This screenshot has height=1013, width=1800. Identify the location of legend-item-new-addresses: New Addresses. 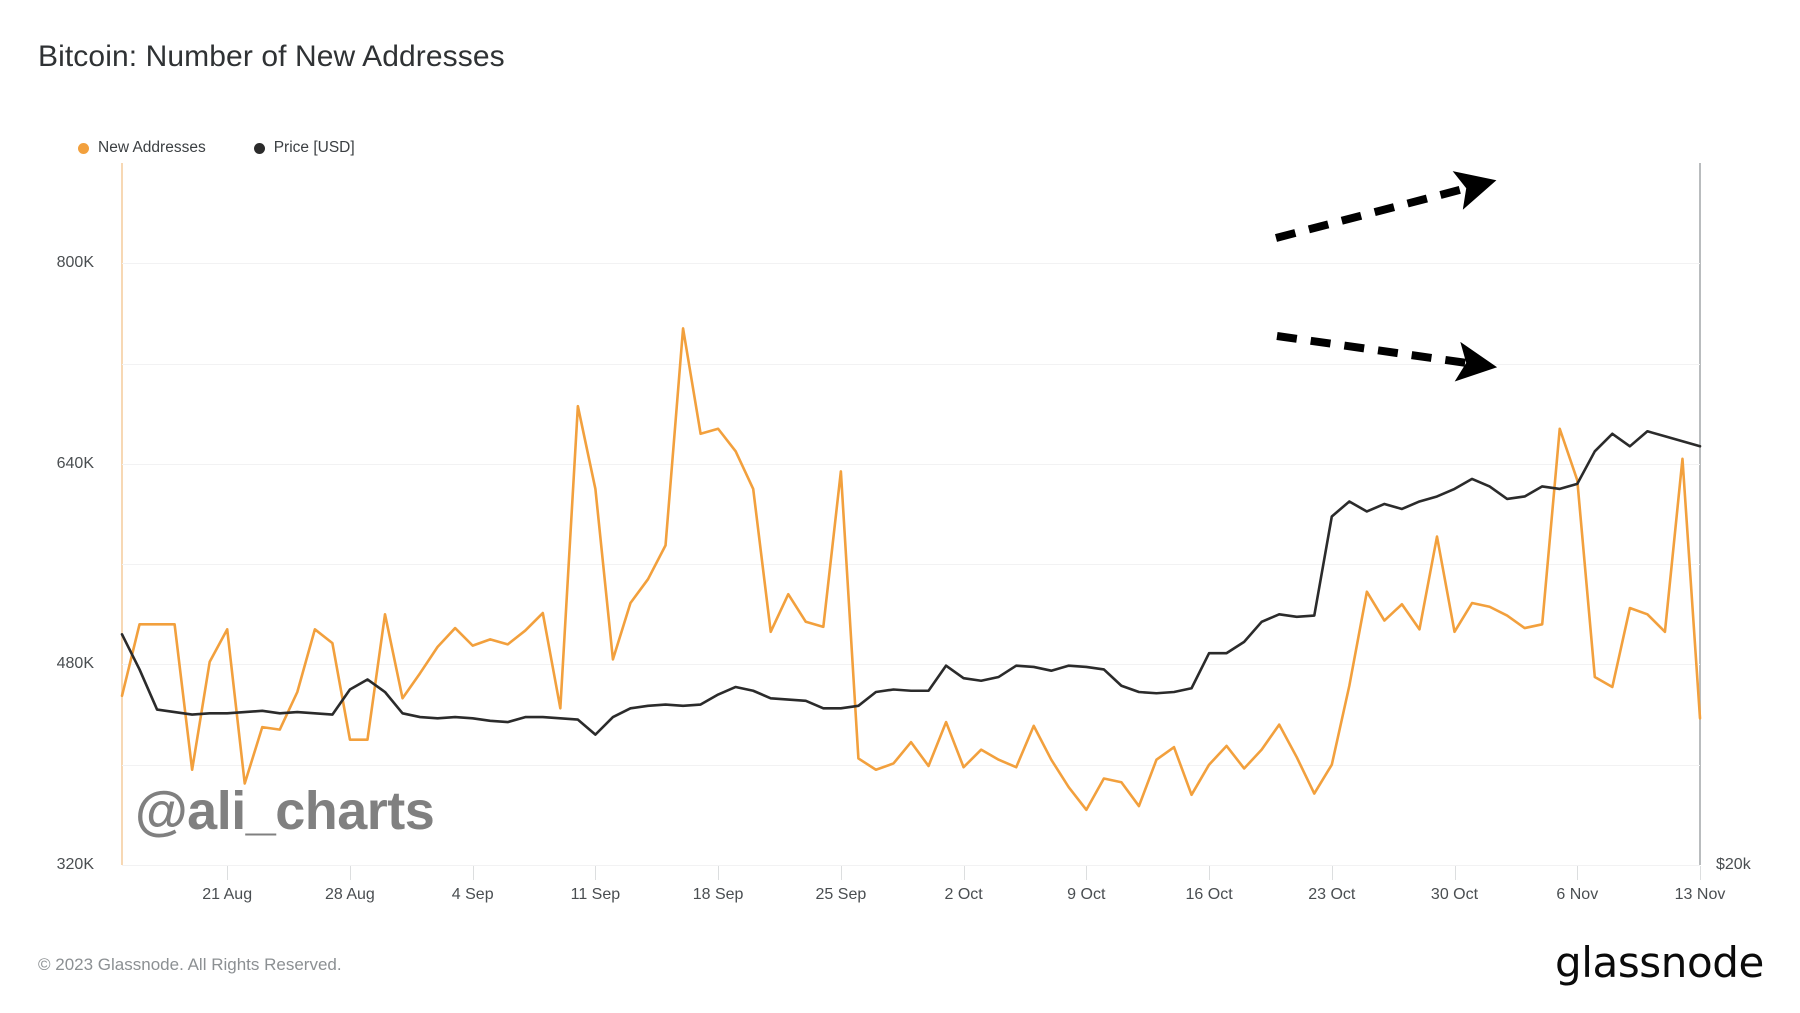
(142, 148).